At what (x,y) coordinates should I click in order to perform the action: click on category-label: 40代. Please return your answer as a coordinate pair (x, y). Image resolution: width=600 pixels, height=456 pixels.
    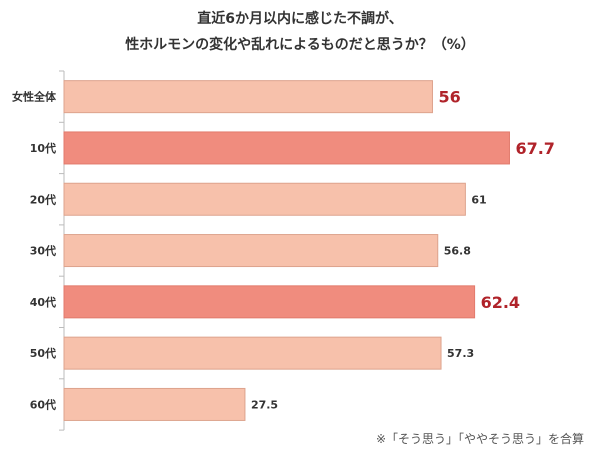
    Looking at the image, I should click on (43, 302).